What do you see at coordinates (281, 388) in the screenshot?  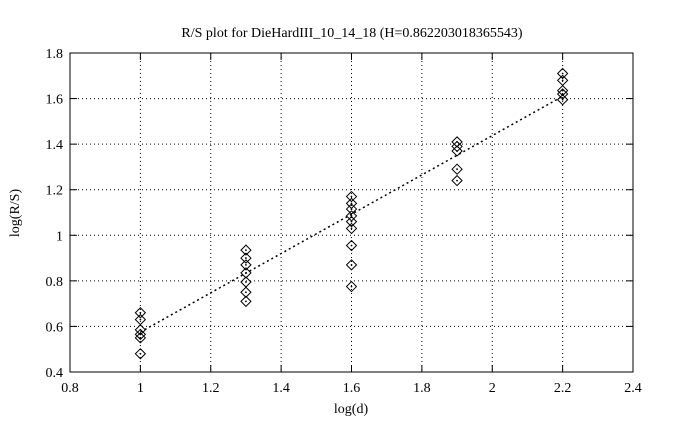 I see `x-tick-label: 1.4` at bounding box center [281, 388].